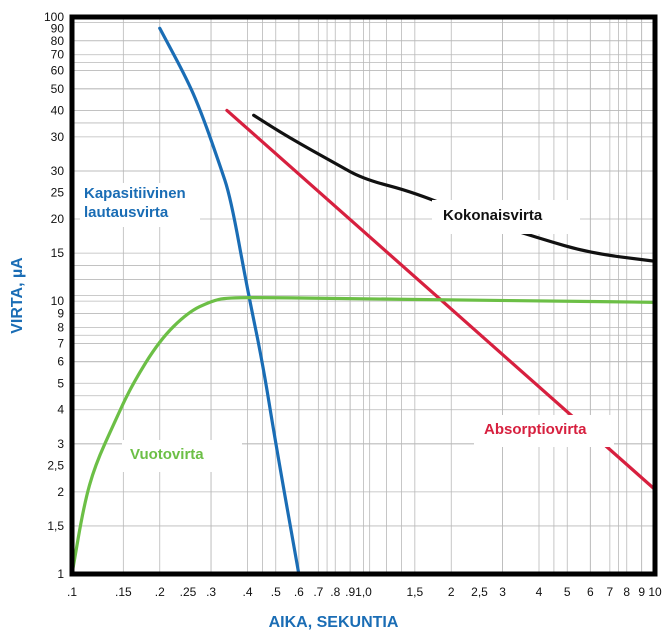 The image size is (667, 635). Describe the element at coordinates (58, 301) in the screenshot. I see `y-tick-label: 10` at that location.